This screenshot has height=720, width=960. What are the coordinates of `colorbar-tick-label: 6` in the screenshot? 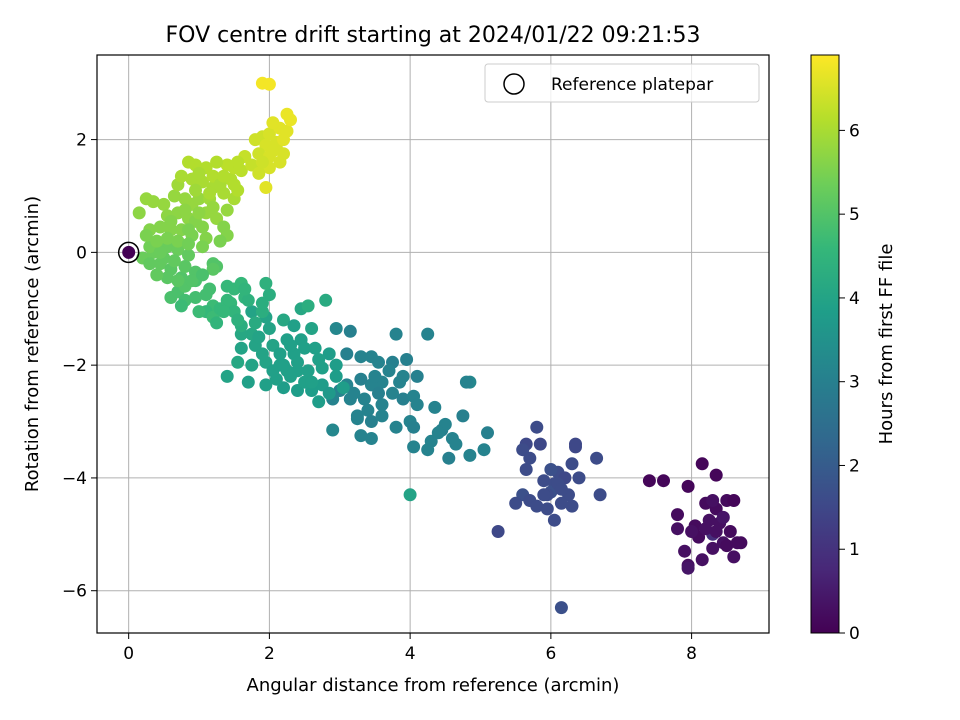 It's located at (854, 131).